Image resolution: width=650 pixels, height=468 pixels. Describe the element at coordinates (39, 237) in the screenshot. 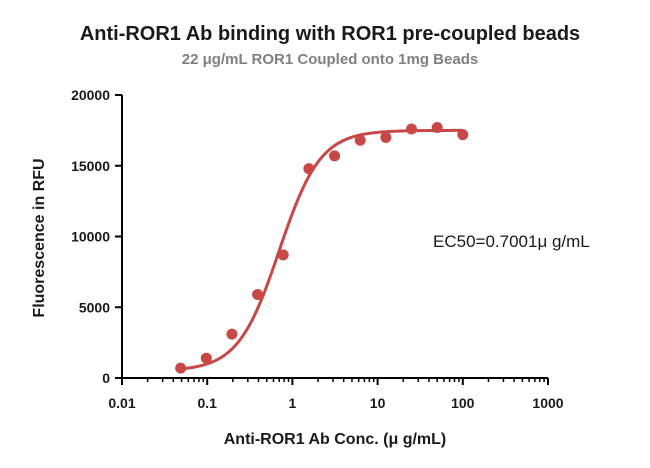

I see `y-axis-label: Fluorescence in RFU` at that location.